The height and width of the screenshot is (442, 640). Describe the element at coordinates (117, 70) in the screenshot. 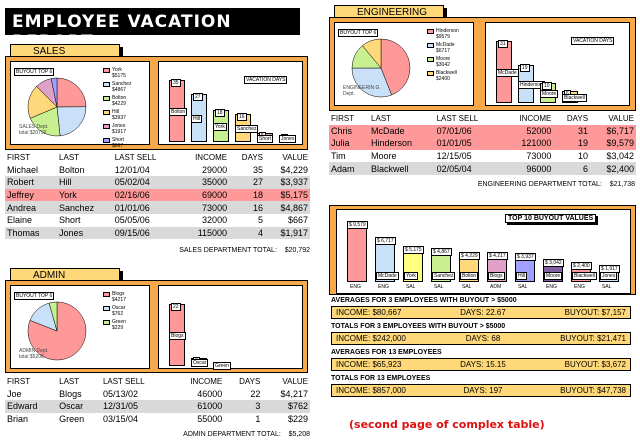

I see `legend-name: York` at that location.